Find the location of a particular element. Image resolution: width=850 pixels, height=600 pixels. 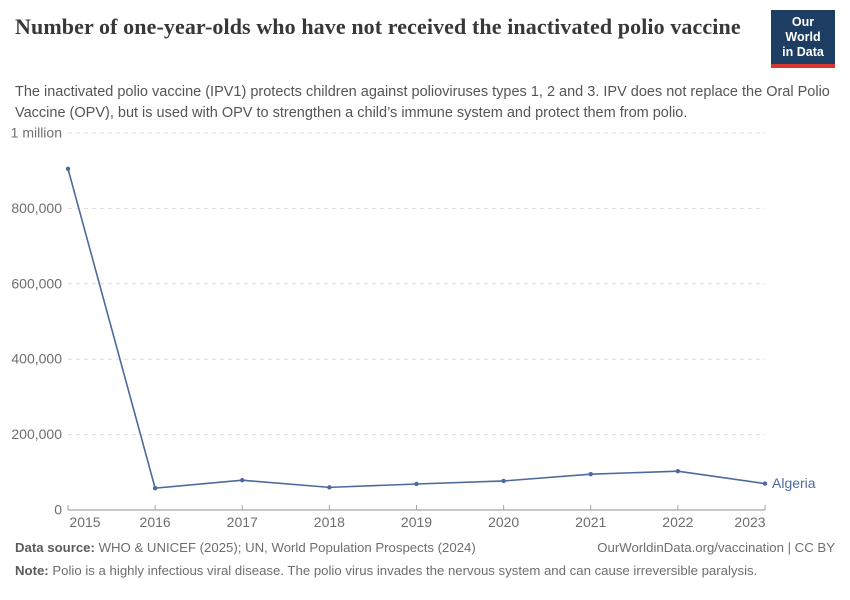

x-tick-label: 2020 is located at coordinates (503, 522).